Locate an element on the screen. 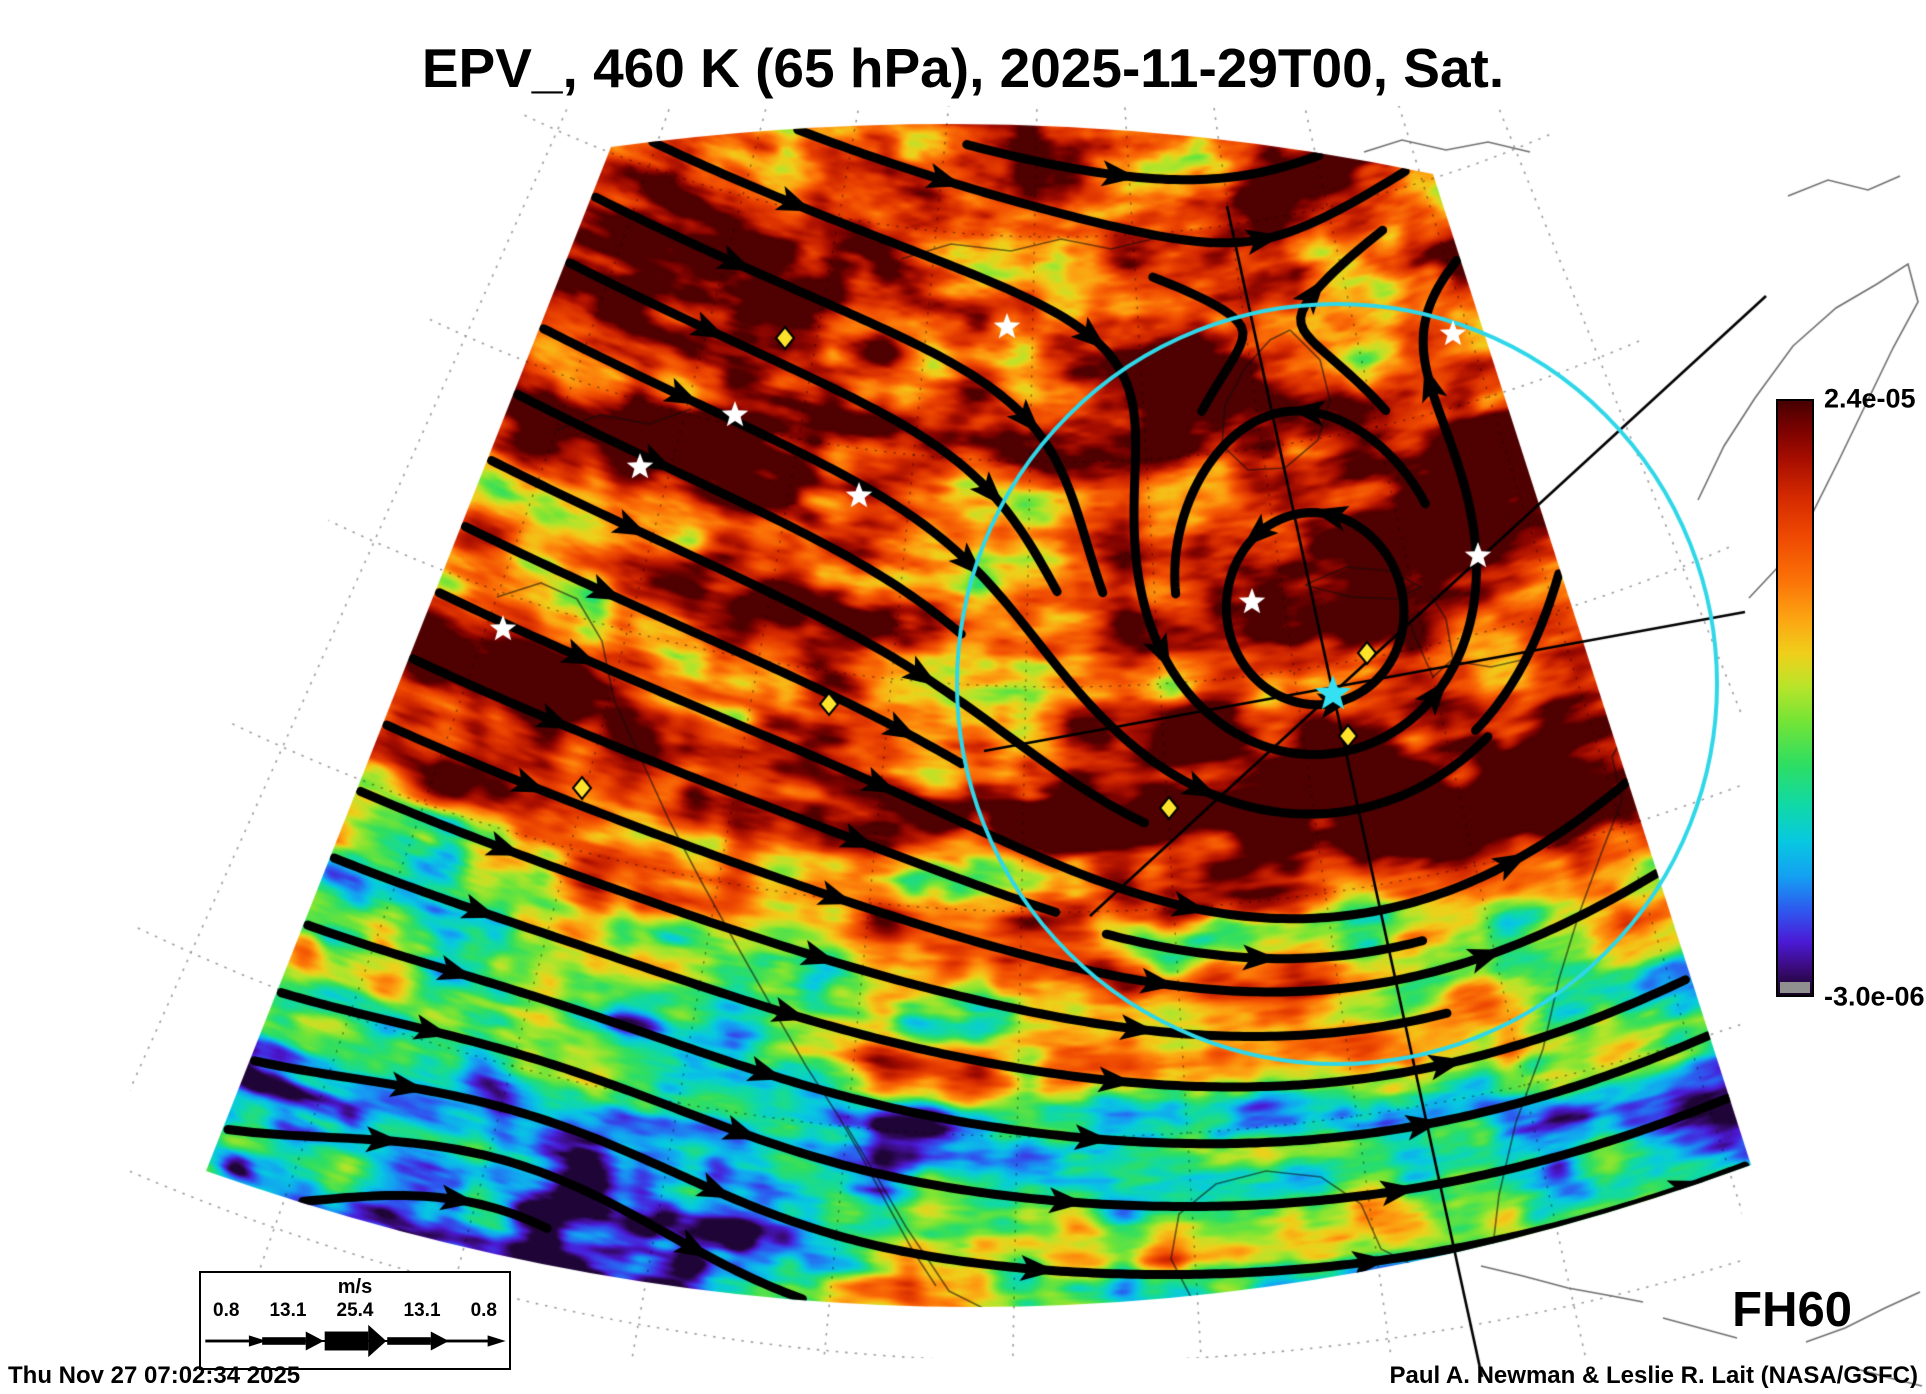 The width and height of the screenshot is (1926, 1394). wind-scale-legend: m/s 0.8 13.1 25.4 13.1 0.8 is located at coordinates (355, 1320).